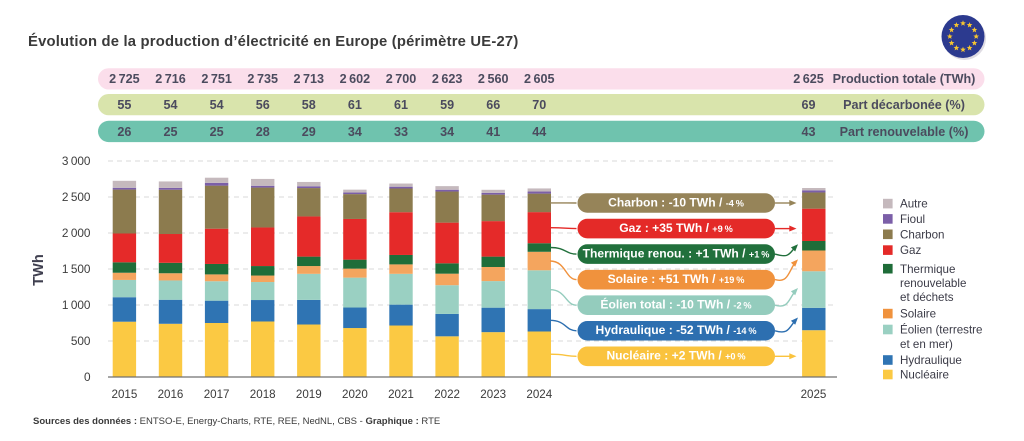 The width and height of the screenshot is (1024, 441). What do you see at coordinates (493, 79) in the screenshot?
I see `svg-text: 2 560` at bounding box center [493, 79].